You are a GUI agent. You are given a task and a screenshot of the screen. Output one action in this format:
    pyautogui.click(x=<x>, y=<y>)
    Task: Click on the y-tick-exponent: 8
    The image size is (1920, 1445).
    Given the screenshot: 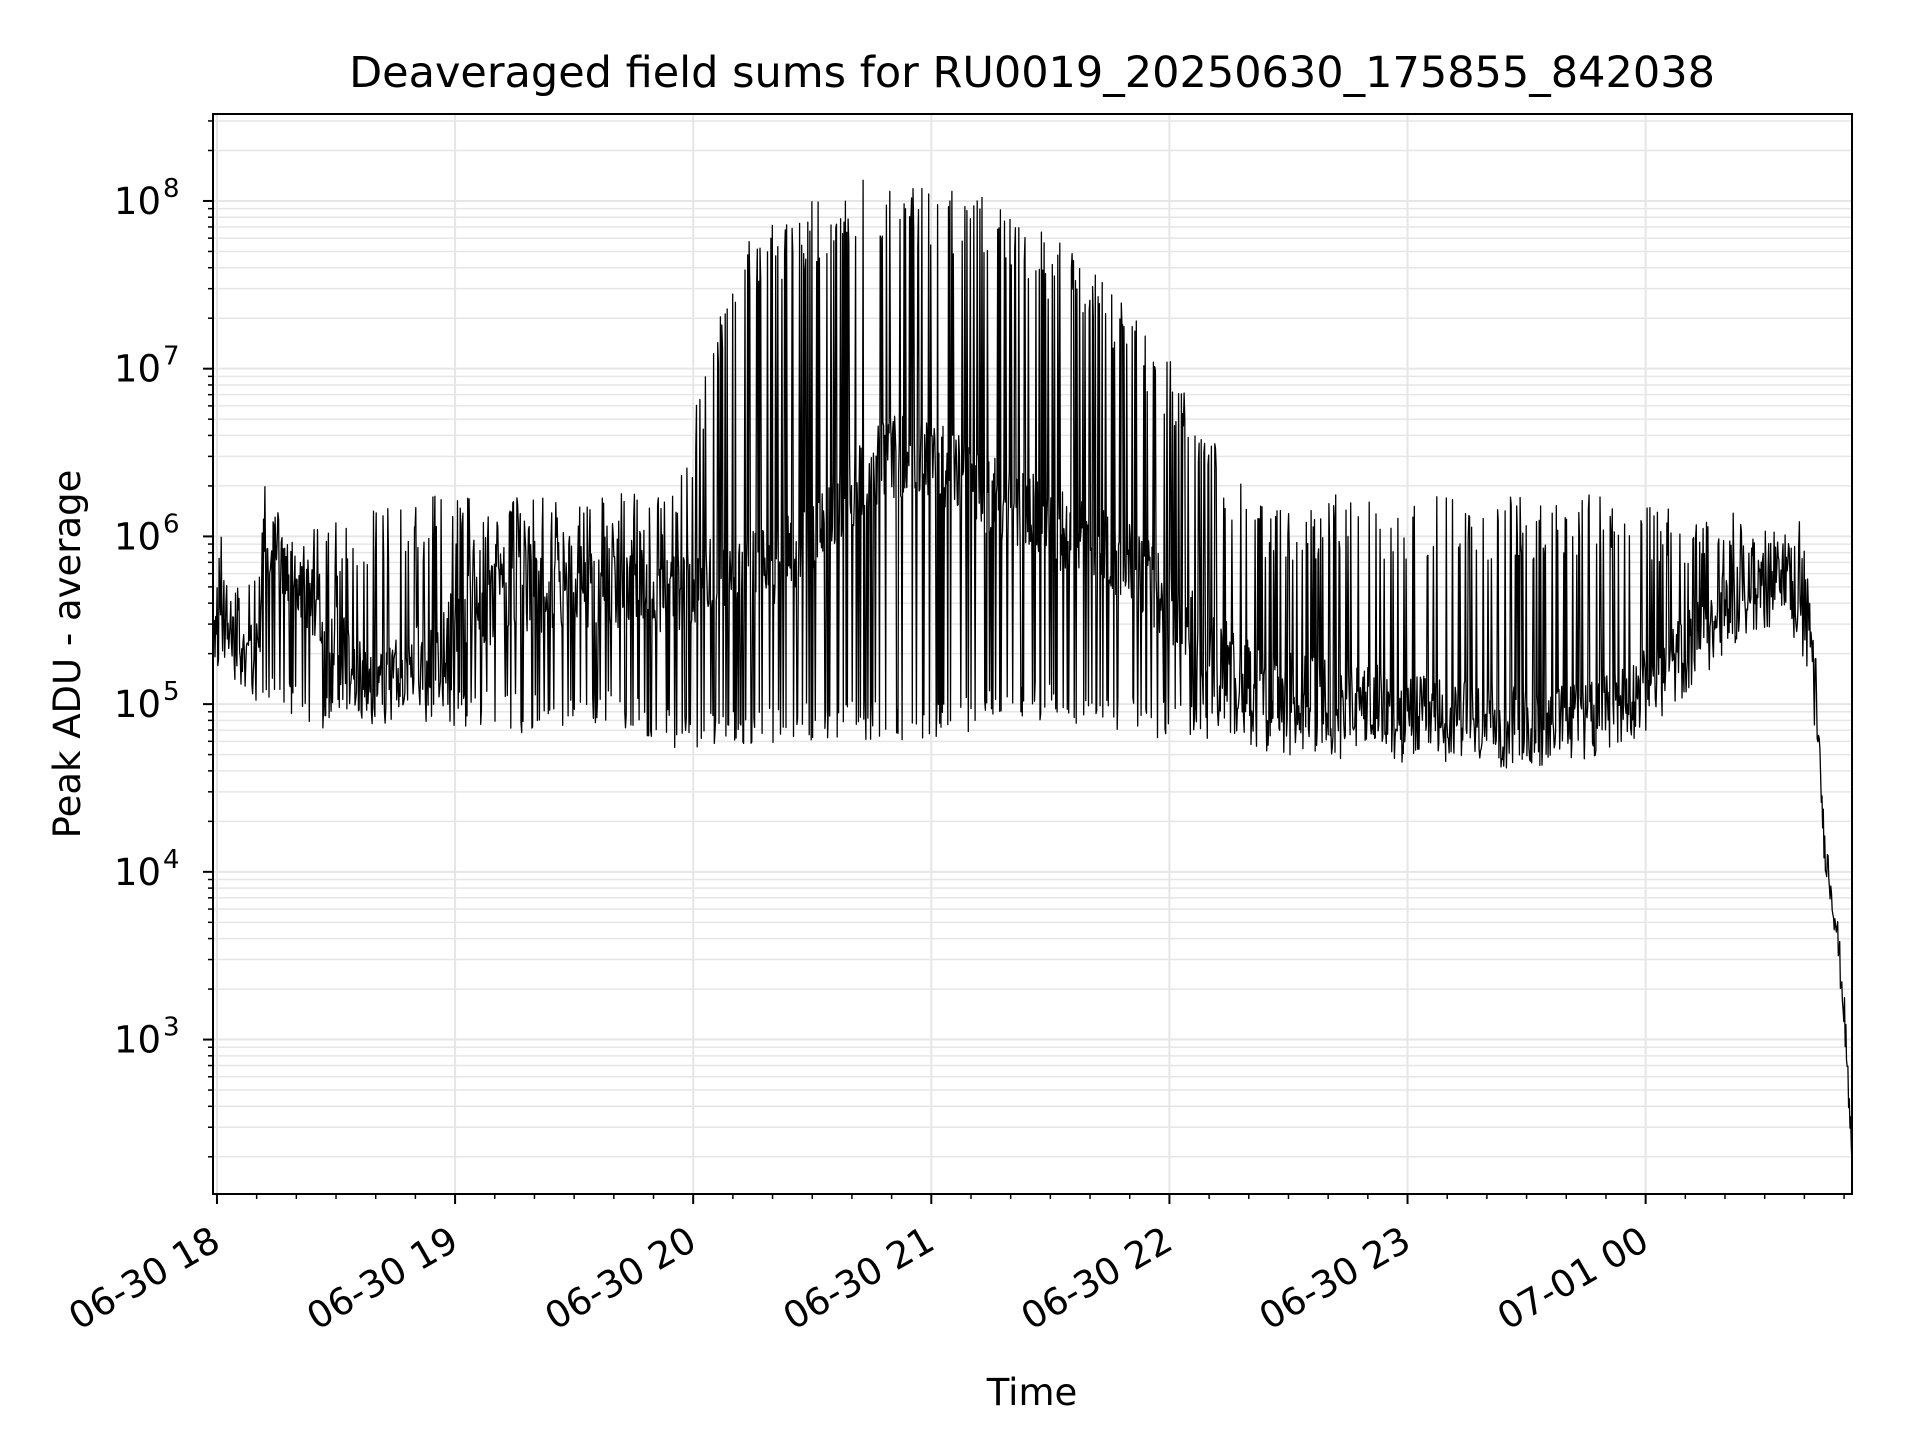 What is the action you would take?
    pyautogui.click(x=171, y=189)
    